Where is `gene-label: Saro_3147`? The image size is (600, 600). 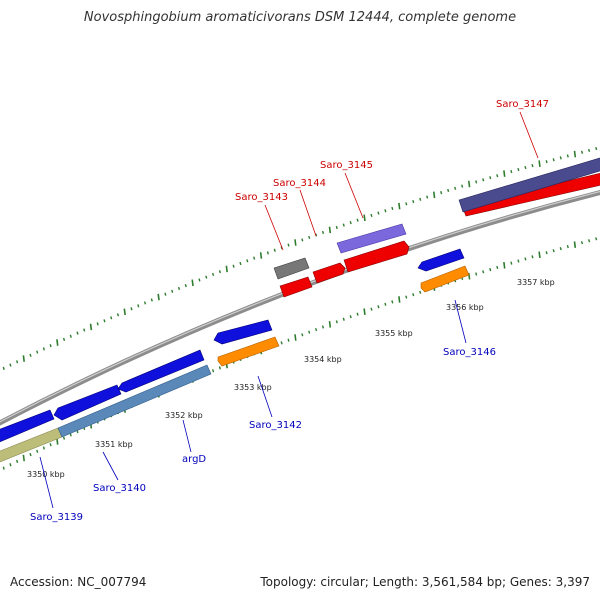 gene-label: Saro_3147 is located at coordinates (522, 104).